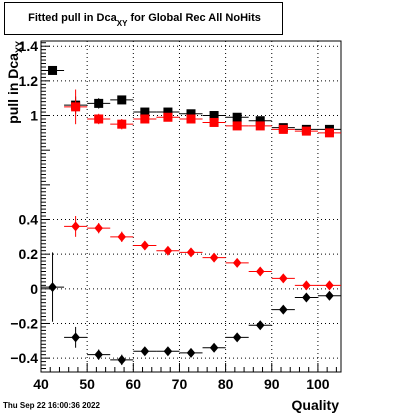  What do you see at coordinates (24, 358) in the screenshot?
I see `y-tick-label: −0.4` at bounding box center [24, 358].